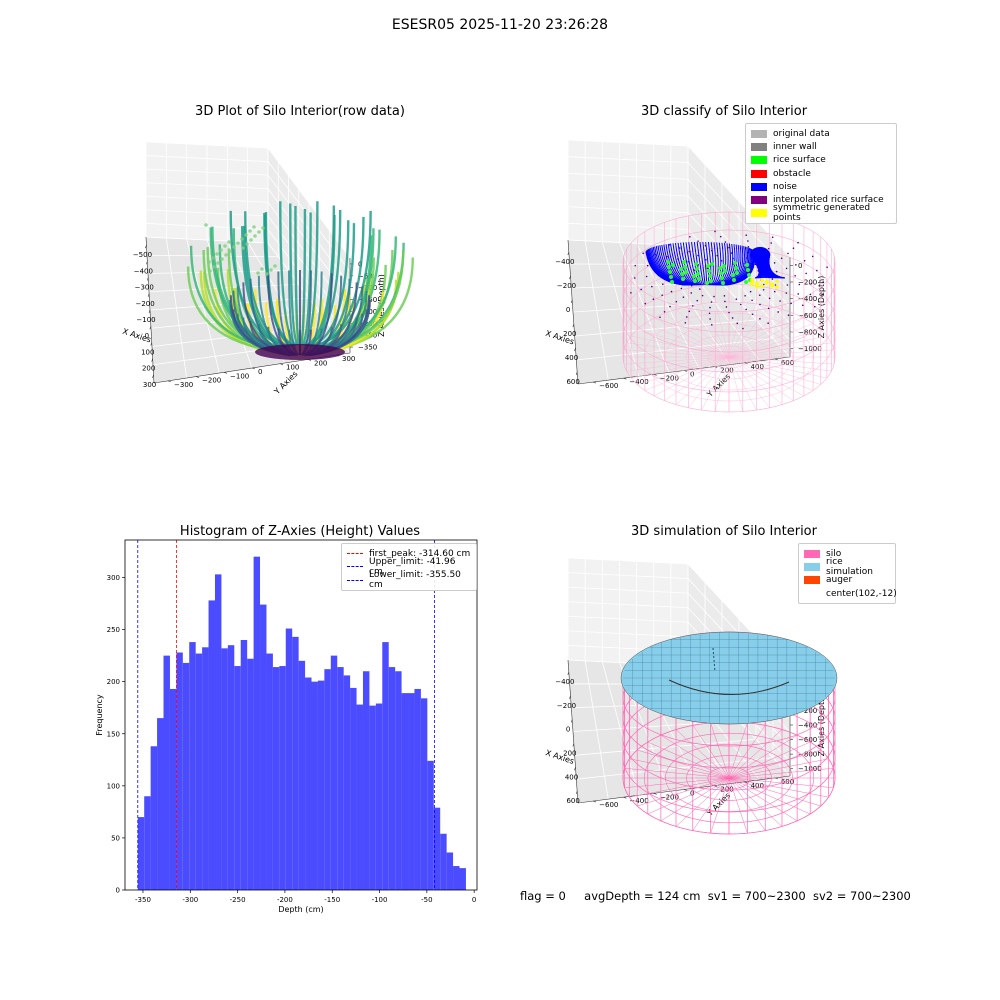 This screenshot has height=1000, width=1000. I want to click on y-tick-label: 400, so click(757, 367).